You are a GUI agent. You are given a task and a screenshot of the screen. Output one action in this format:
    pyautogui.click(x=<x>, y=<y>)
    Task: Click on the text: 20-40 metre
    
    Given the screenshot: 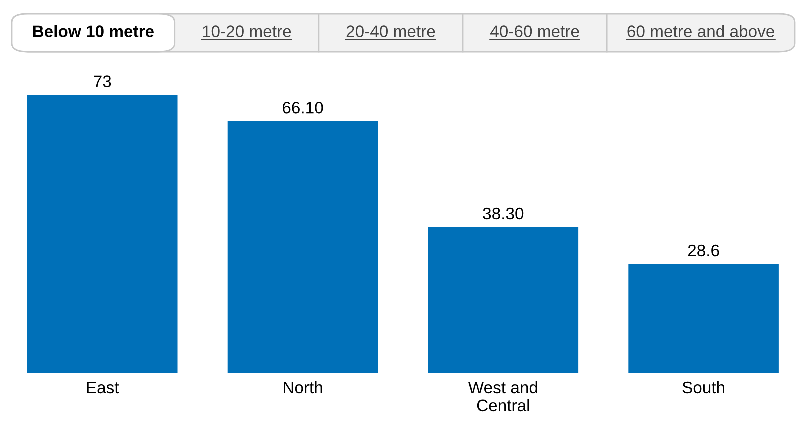 What is the action you would take?
    pyautogui.click(x=391, y=32)
    